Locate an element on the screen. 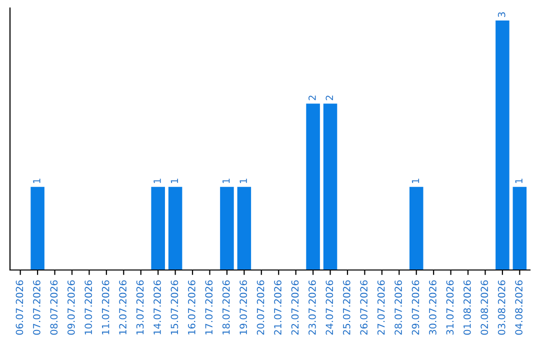 The width and height of the screenshot is (540, 340). x-tick-label: 09.07.2026 is located at coordinates (71, 307).